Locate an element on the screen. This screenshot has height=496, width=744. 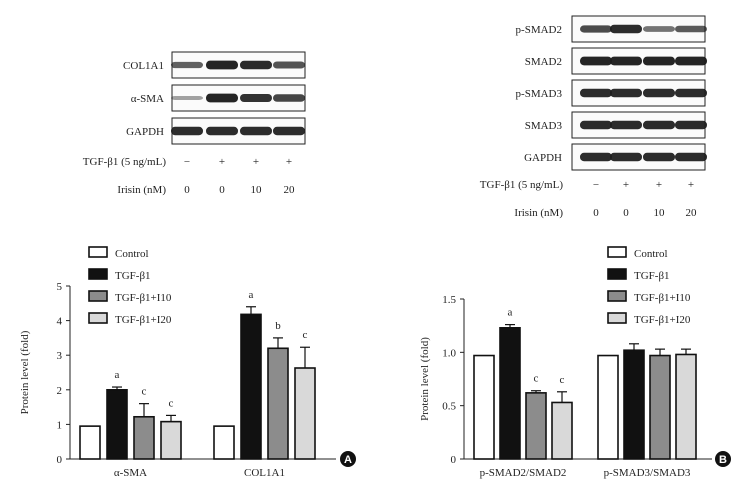
x-tick-label: COL1A1 is located at coordinates (264, 473).